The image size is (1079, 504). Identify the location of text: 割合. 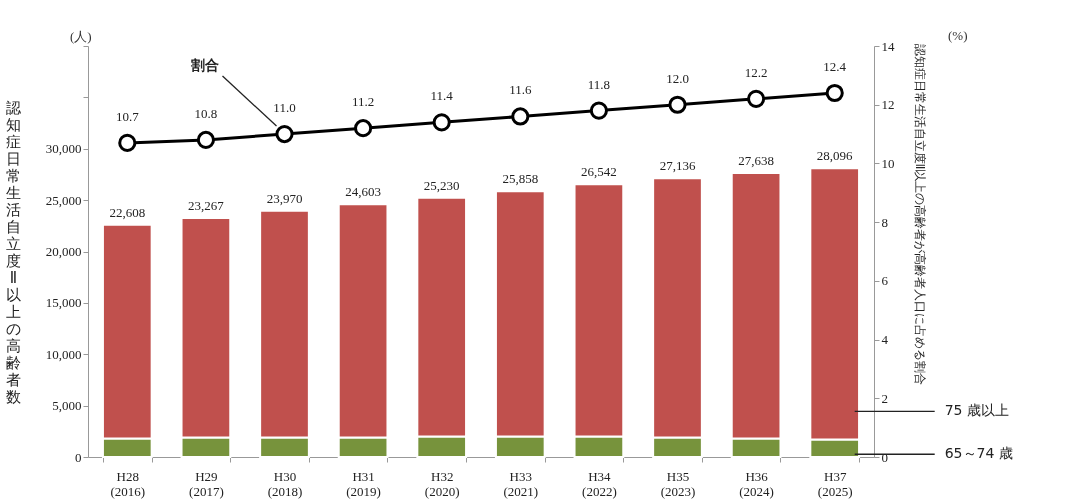
(204, 65).